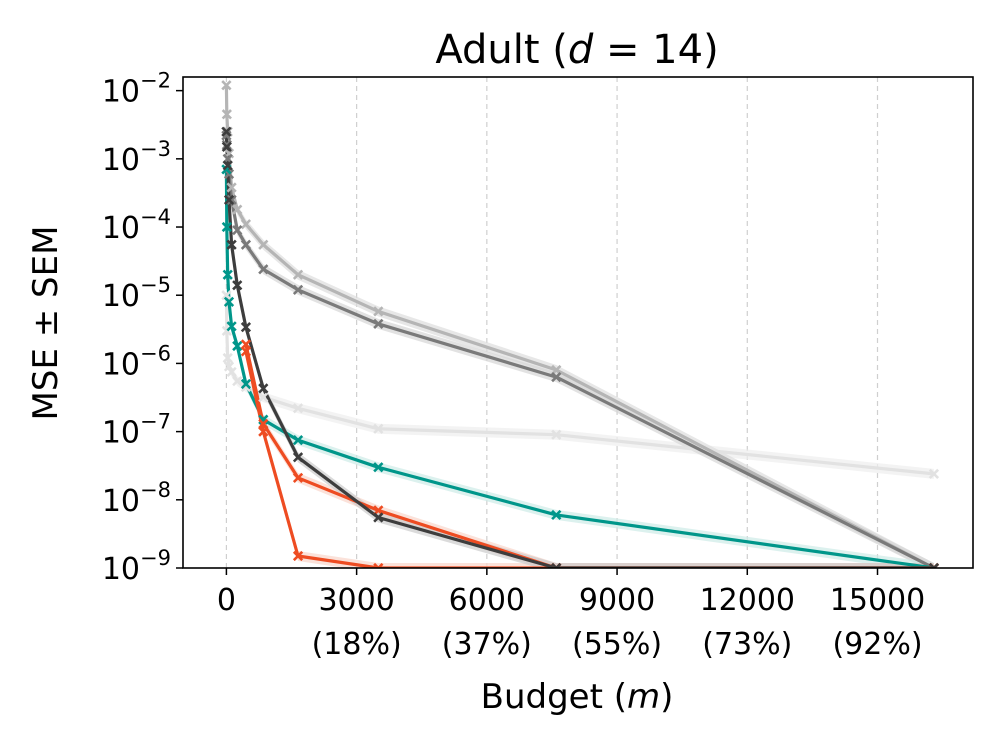  What do you see at coordinates (877, 644) in the screenshot?
I see `x-tick-percent-5: (92%)` at bounding box center [877, 644].